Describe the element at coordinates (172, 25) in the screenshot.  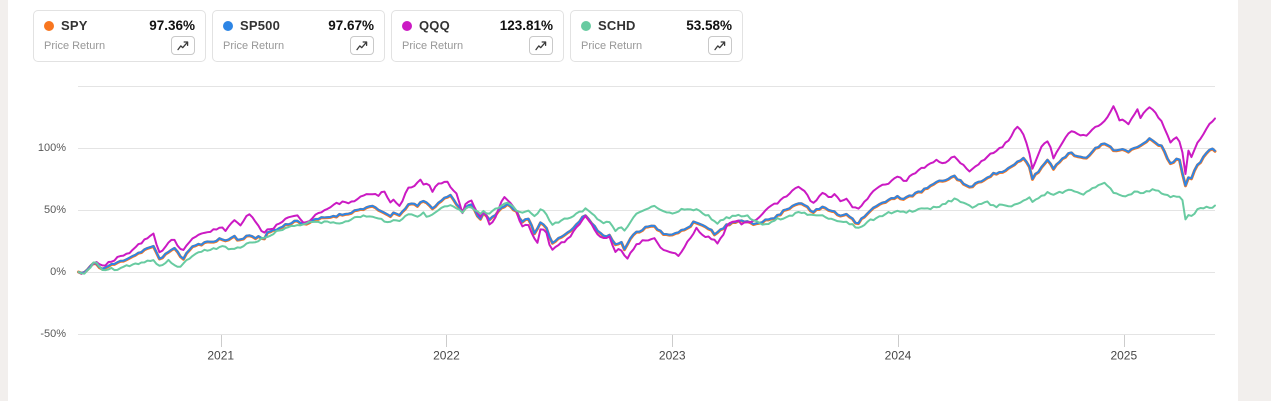
I see `return-value: 97.36%` at that location.